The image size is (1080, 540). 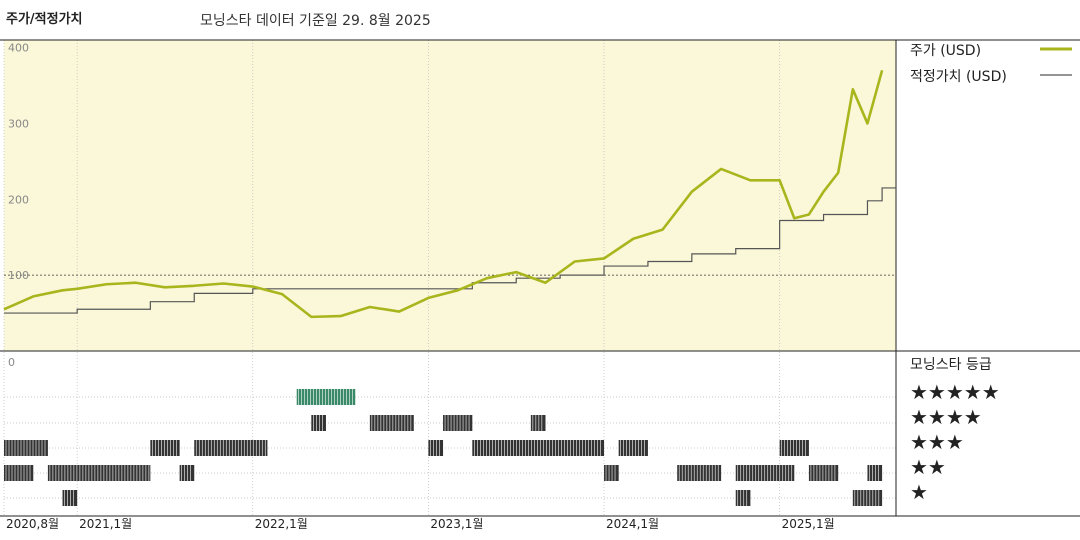 What do you see at coordinates (946, 51) in the screenshot?
I see `legend-price-label: 주가 (USD)` at bounding box center [946, 51].